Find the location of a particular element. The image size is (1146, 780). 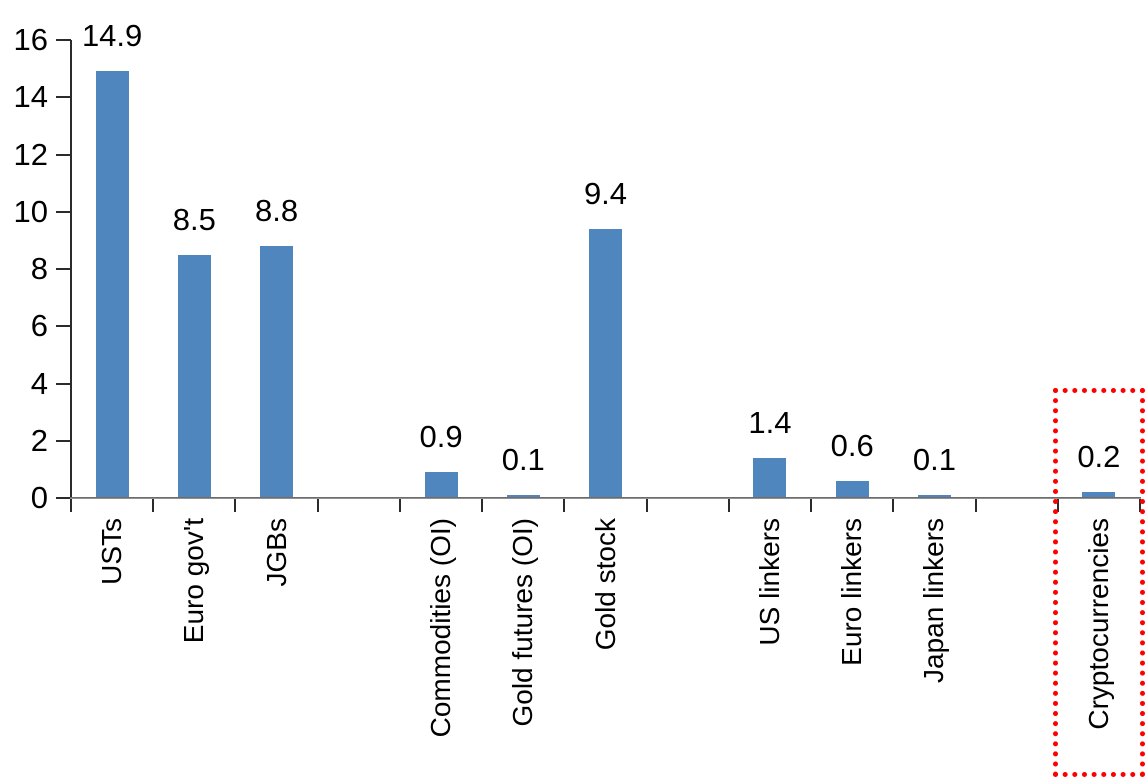

category-label: Japan linkers is located at coordinates (934, 600).